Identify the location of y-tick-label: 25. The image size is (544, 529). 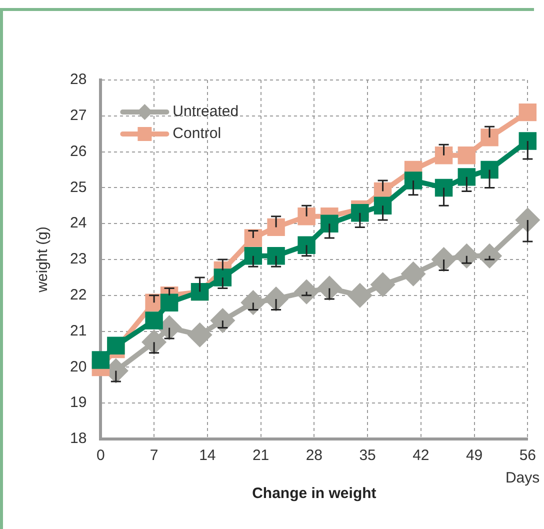
(78, 187).